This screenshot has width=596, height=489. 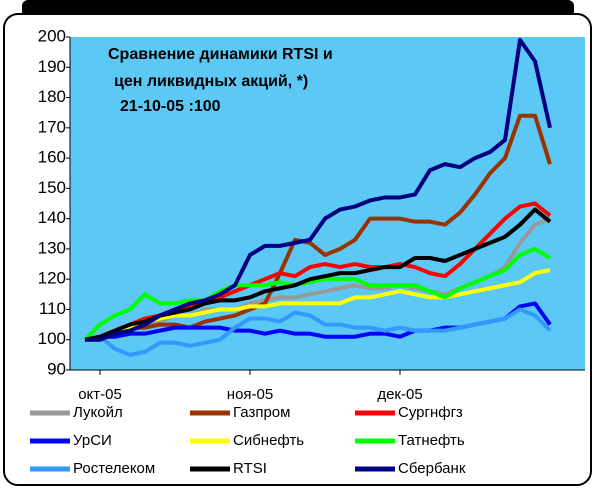 What do you see at coordinates (261, 412) in the screenshot?
I see `legend-label: Газпром` at bounding box center [261, 412].